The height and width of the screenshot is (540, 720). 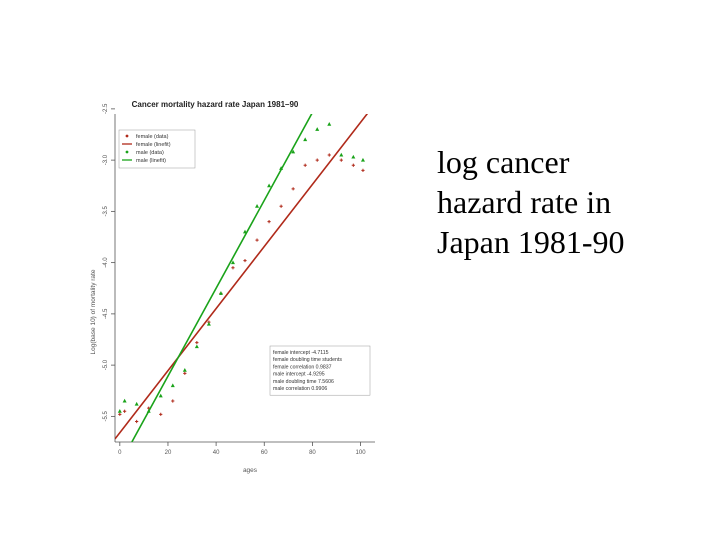 I want to click on caption-line-2: hazard rate in, so click(x=524, y=202).